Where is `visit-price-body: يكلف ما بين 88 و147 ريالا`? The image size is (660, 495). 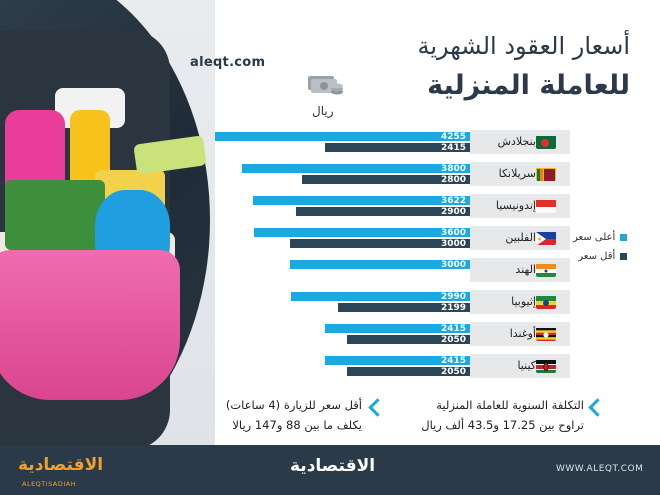
visit-price-body: يكلف ما بين 88 و147 ريالا is located at coordinates (297, 425).